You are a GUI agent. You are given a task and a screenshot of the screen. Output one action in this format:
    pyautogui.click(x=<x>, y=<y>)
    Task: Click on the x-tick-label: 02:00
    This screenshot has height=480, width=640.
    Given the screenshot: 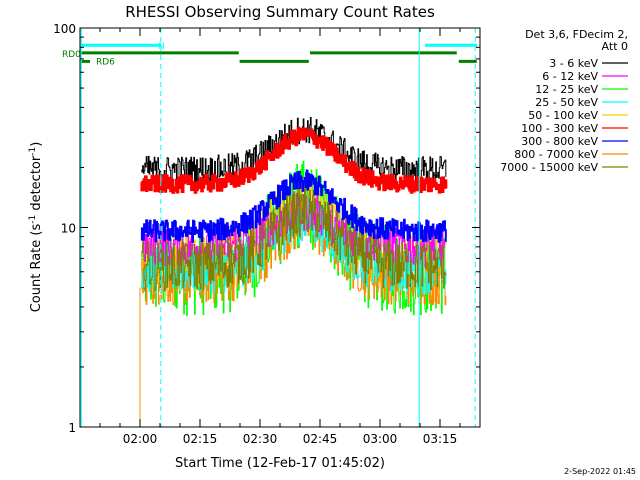 What is the action you would take?
    pyautogui.click(x=140, y=439)
    